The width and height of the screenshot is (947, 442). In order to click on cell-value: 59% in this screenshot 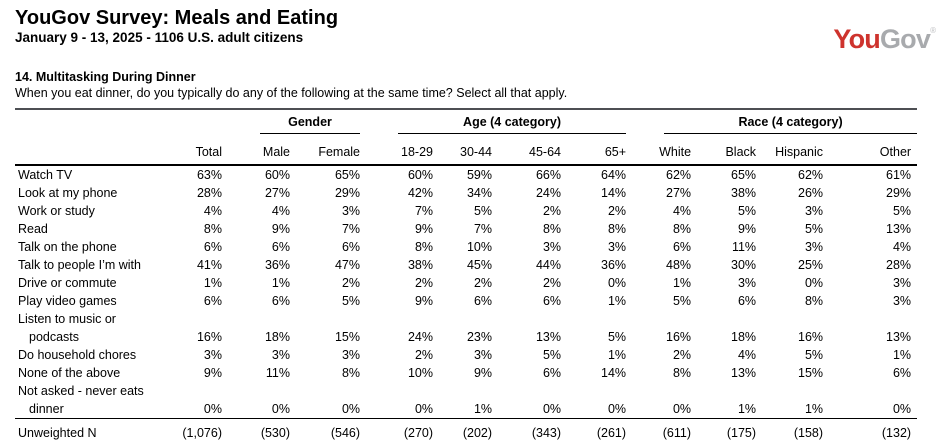, I will do `click(479, 175)`.